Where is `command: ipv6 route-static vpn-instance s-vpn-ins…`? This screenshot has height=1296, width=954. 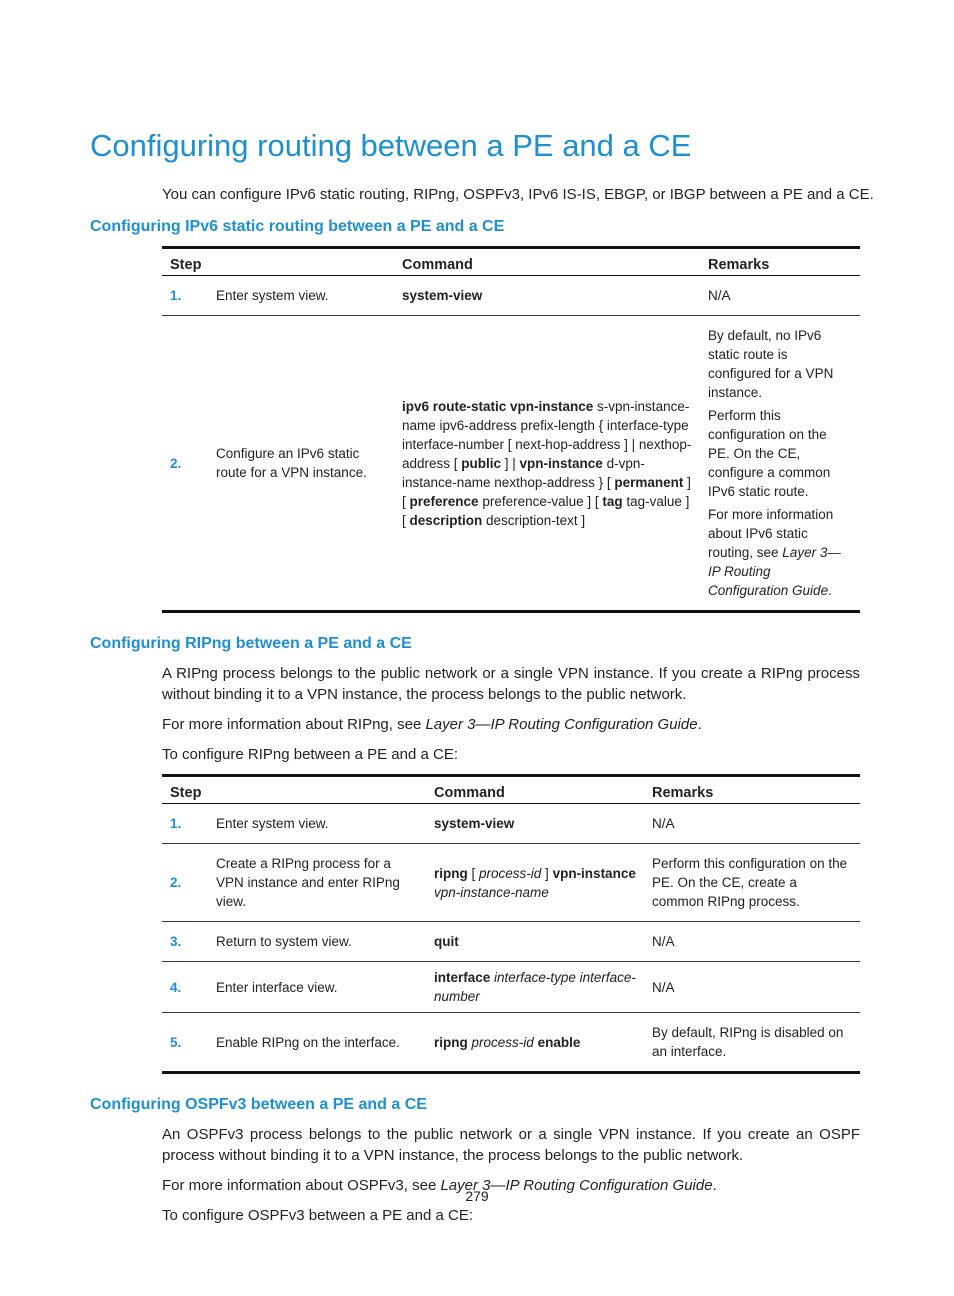
command: ipv6 route-static vpn-instance s-vpn-ins… is located at coordinates (547, 464).